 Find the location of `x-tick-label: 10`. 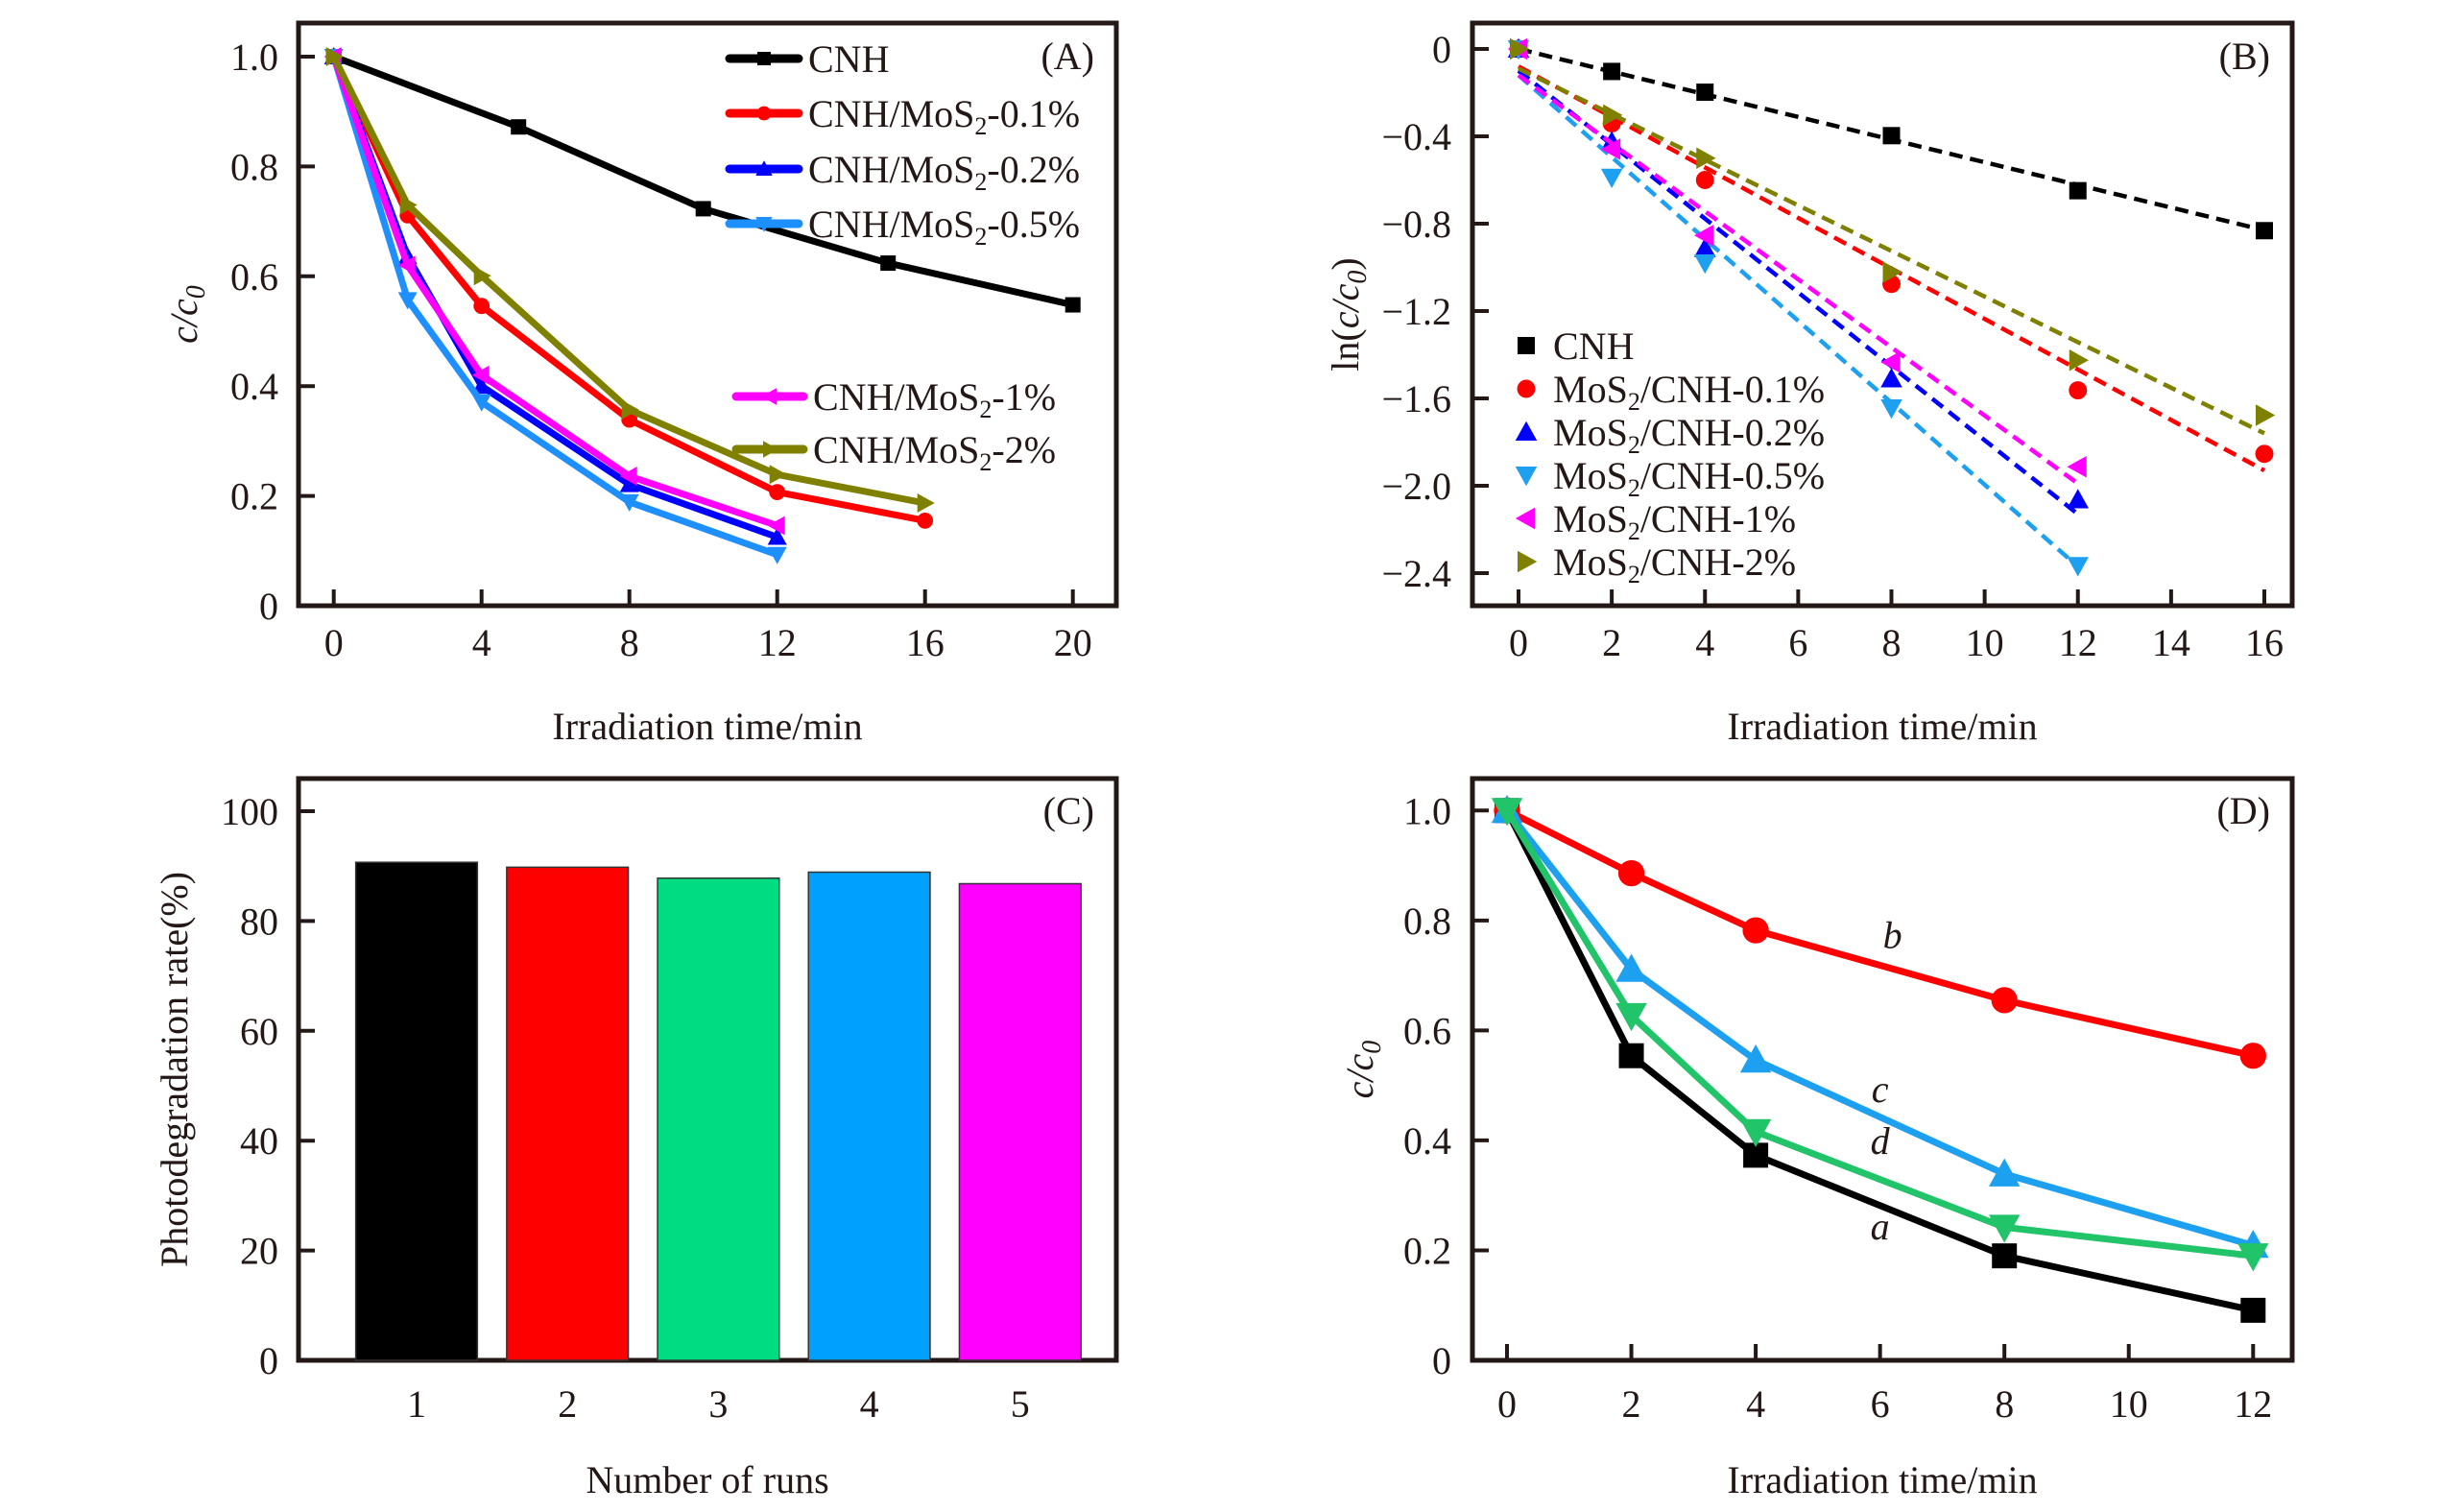

x-tick-label: 10 is located at coordinates (1985, 642).